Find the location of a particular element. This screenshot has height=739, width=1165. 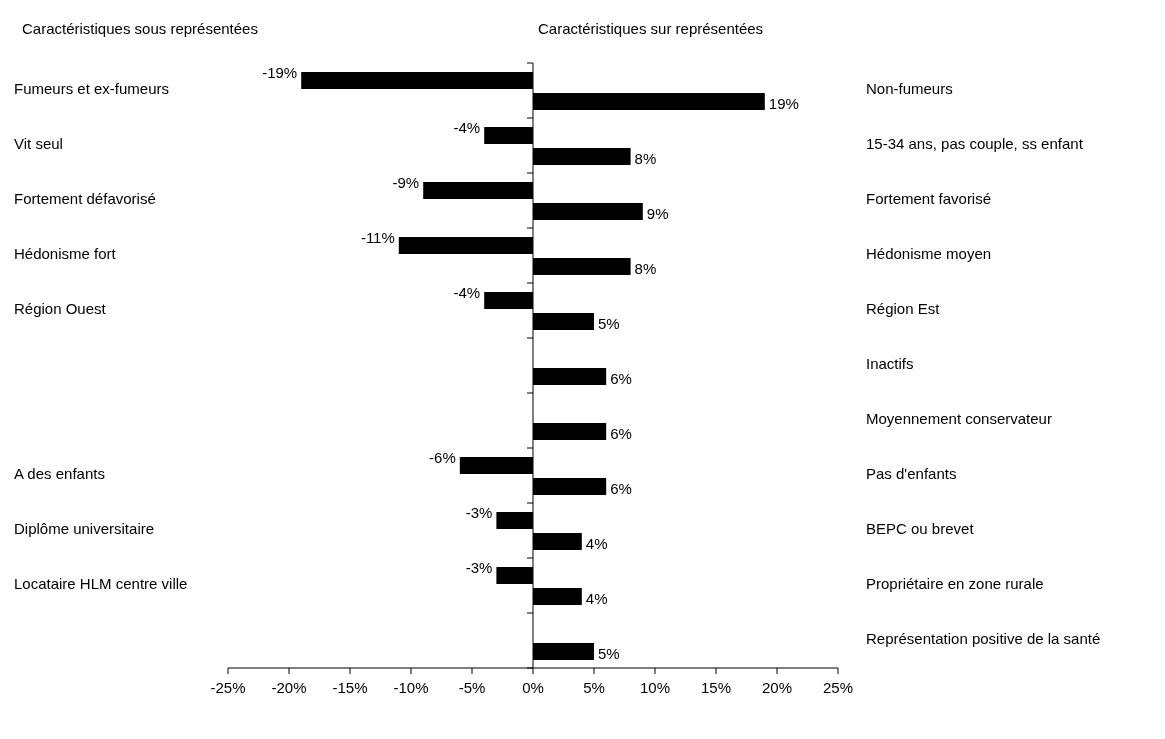

x-tick-label: 0% is located at coordinates (533, 687).